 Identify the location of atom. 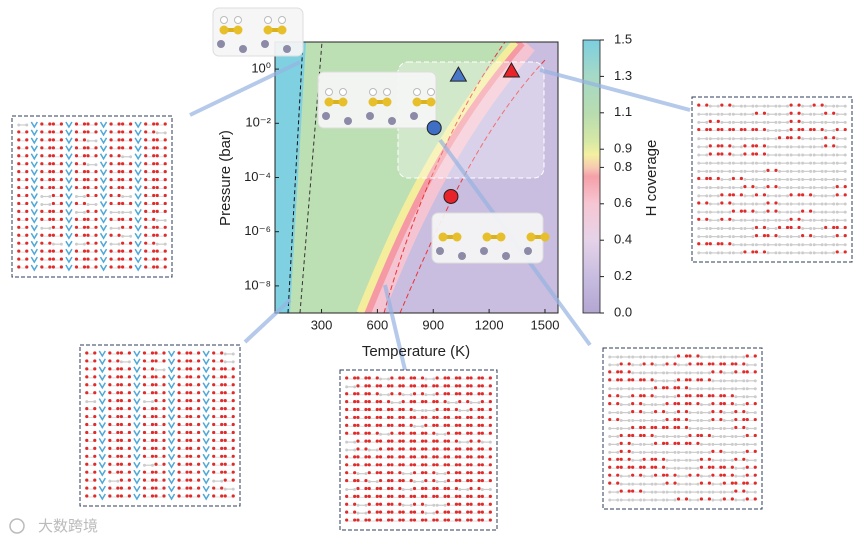
(440, 251).